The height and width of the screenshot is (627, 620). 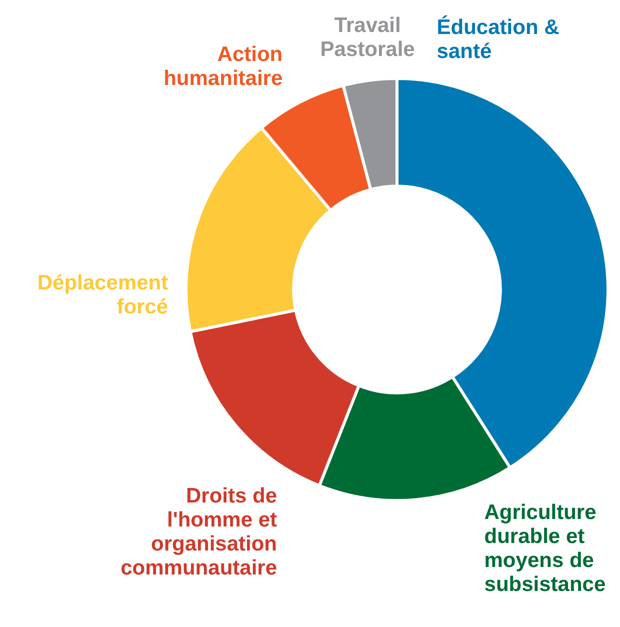 I want to click on slice-label: Agriculture durable et moyens de subsistance, so click(x=545, y=548).